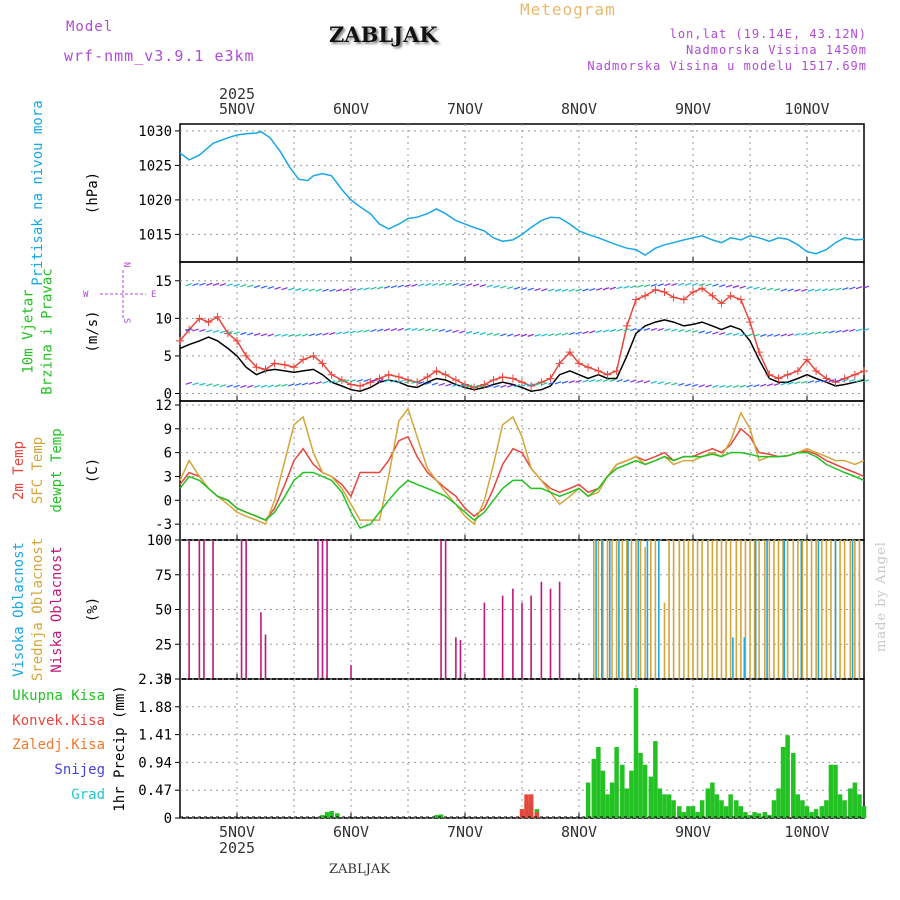  What do you see at coordinates (168, 454) in the screenshot?
I see `y-tick-label: 6` at bounding box center [168, 454].